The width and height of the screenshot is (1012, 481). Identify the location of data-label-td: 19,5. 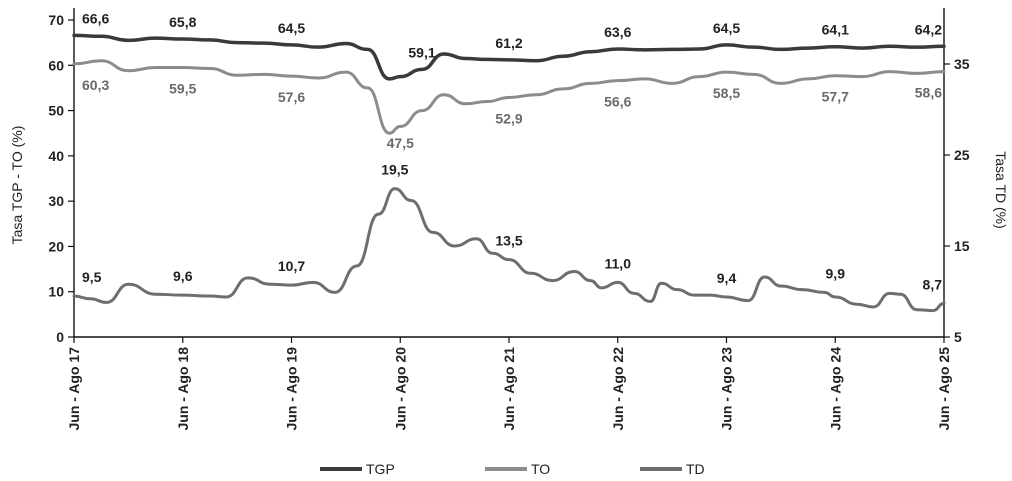
(394, 170).